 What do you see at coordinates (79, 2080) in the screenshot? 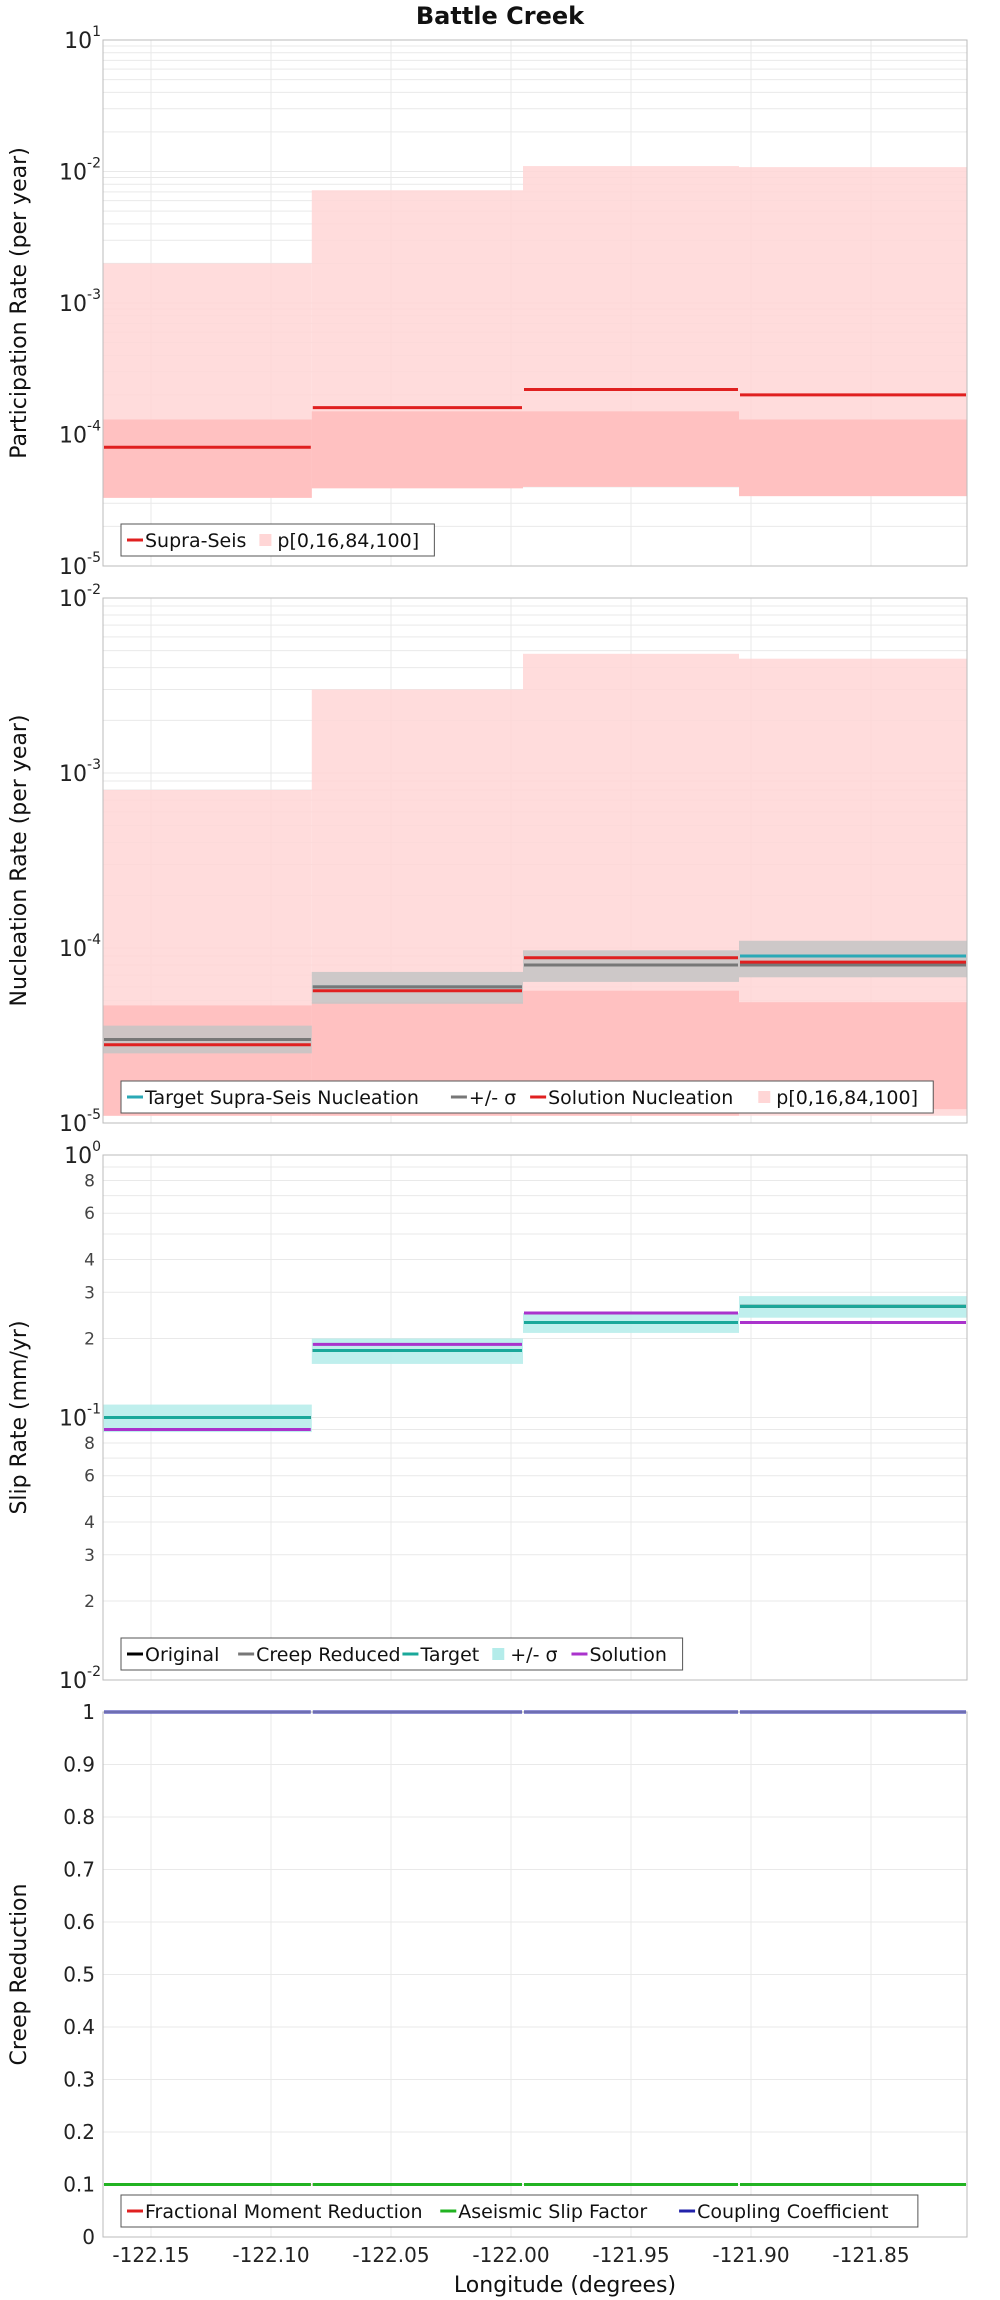
I see `y-tick-label-3: 0.3` at bounding box center [79, 2080].